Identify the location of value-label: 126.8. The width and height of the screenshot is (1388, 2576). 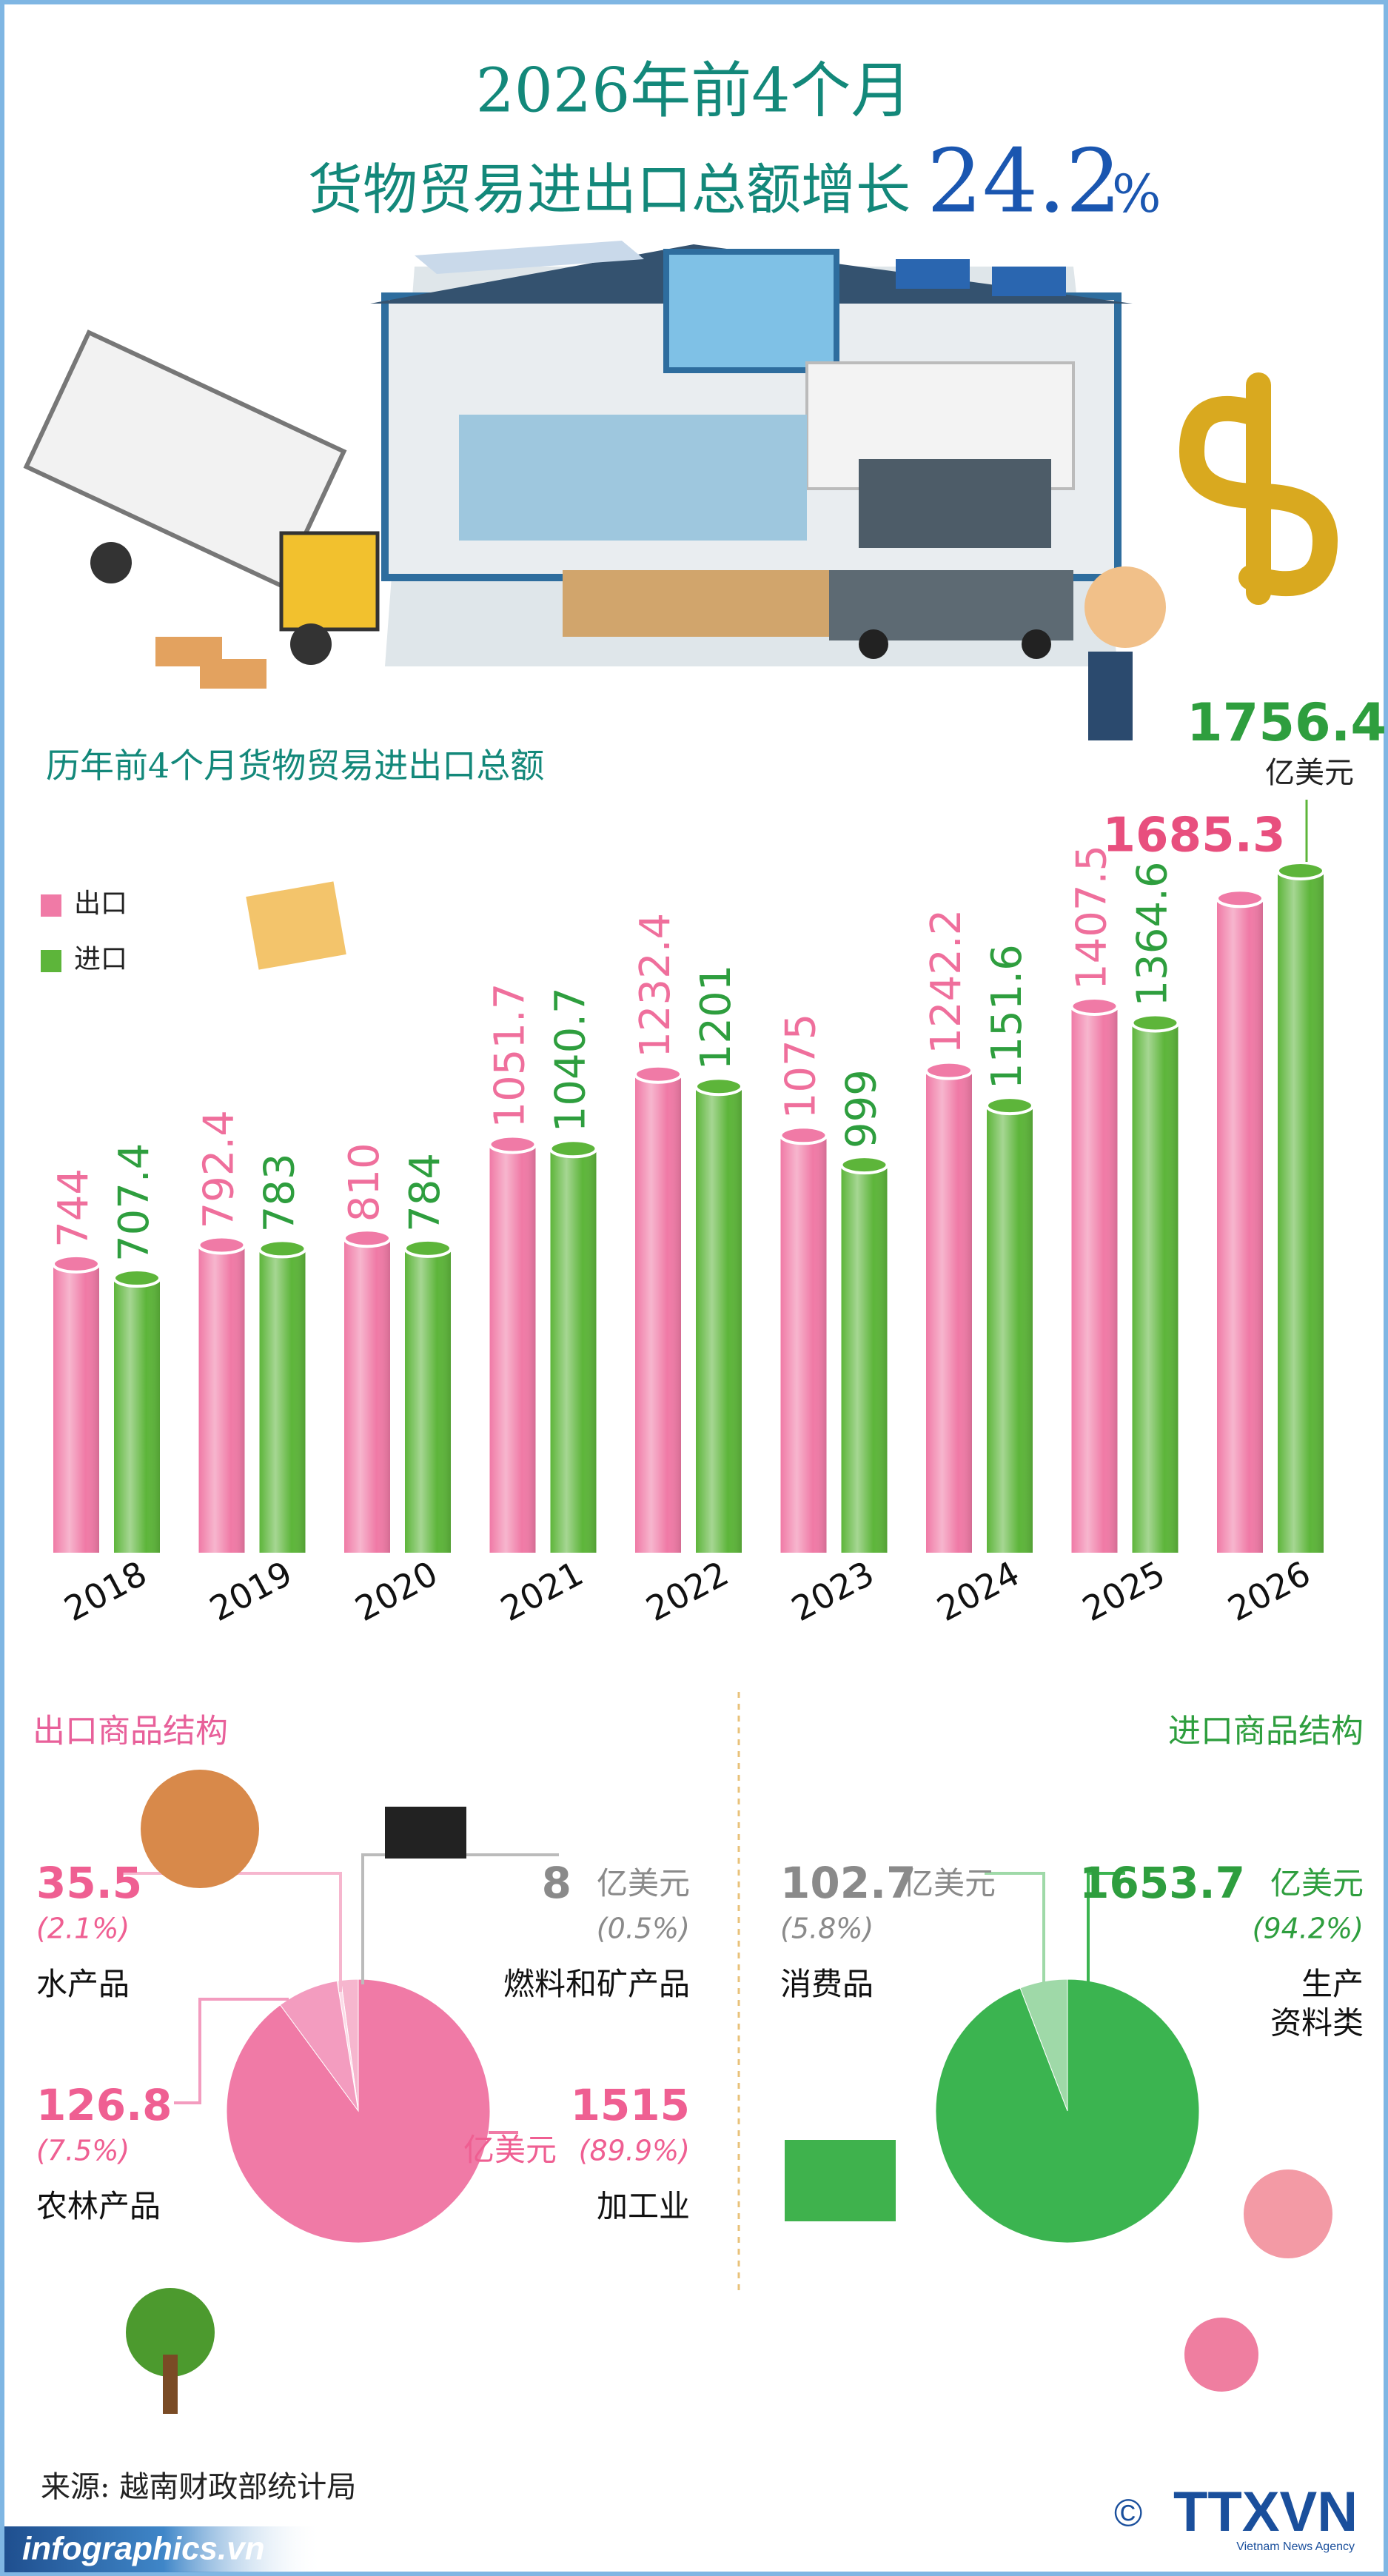
(104, 2105).